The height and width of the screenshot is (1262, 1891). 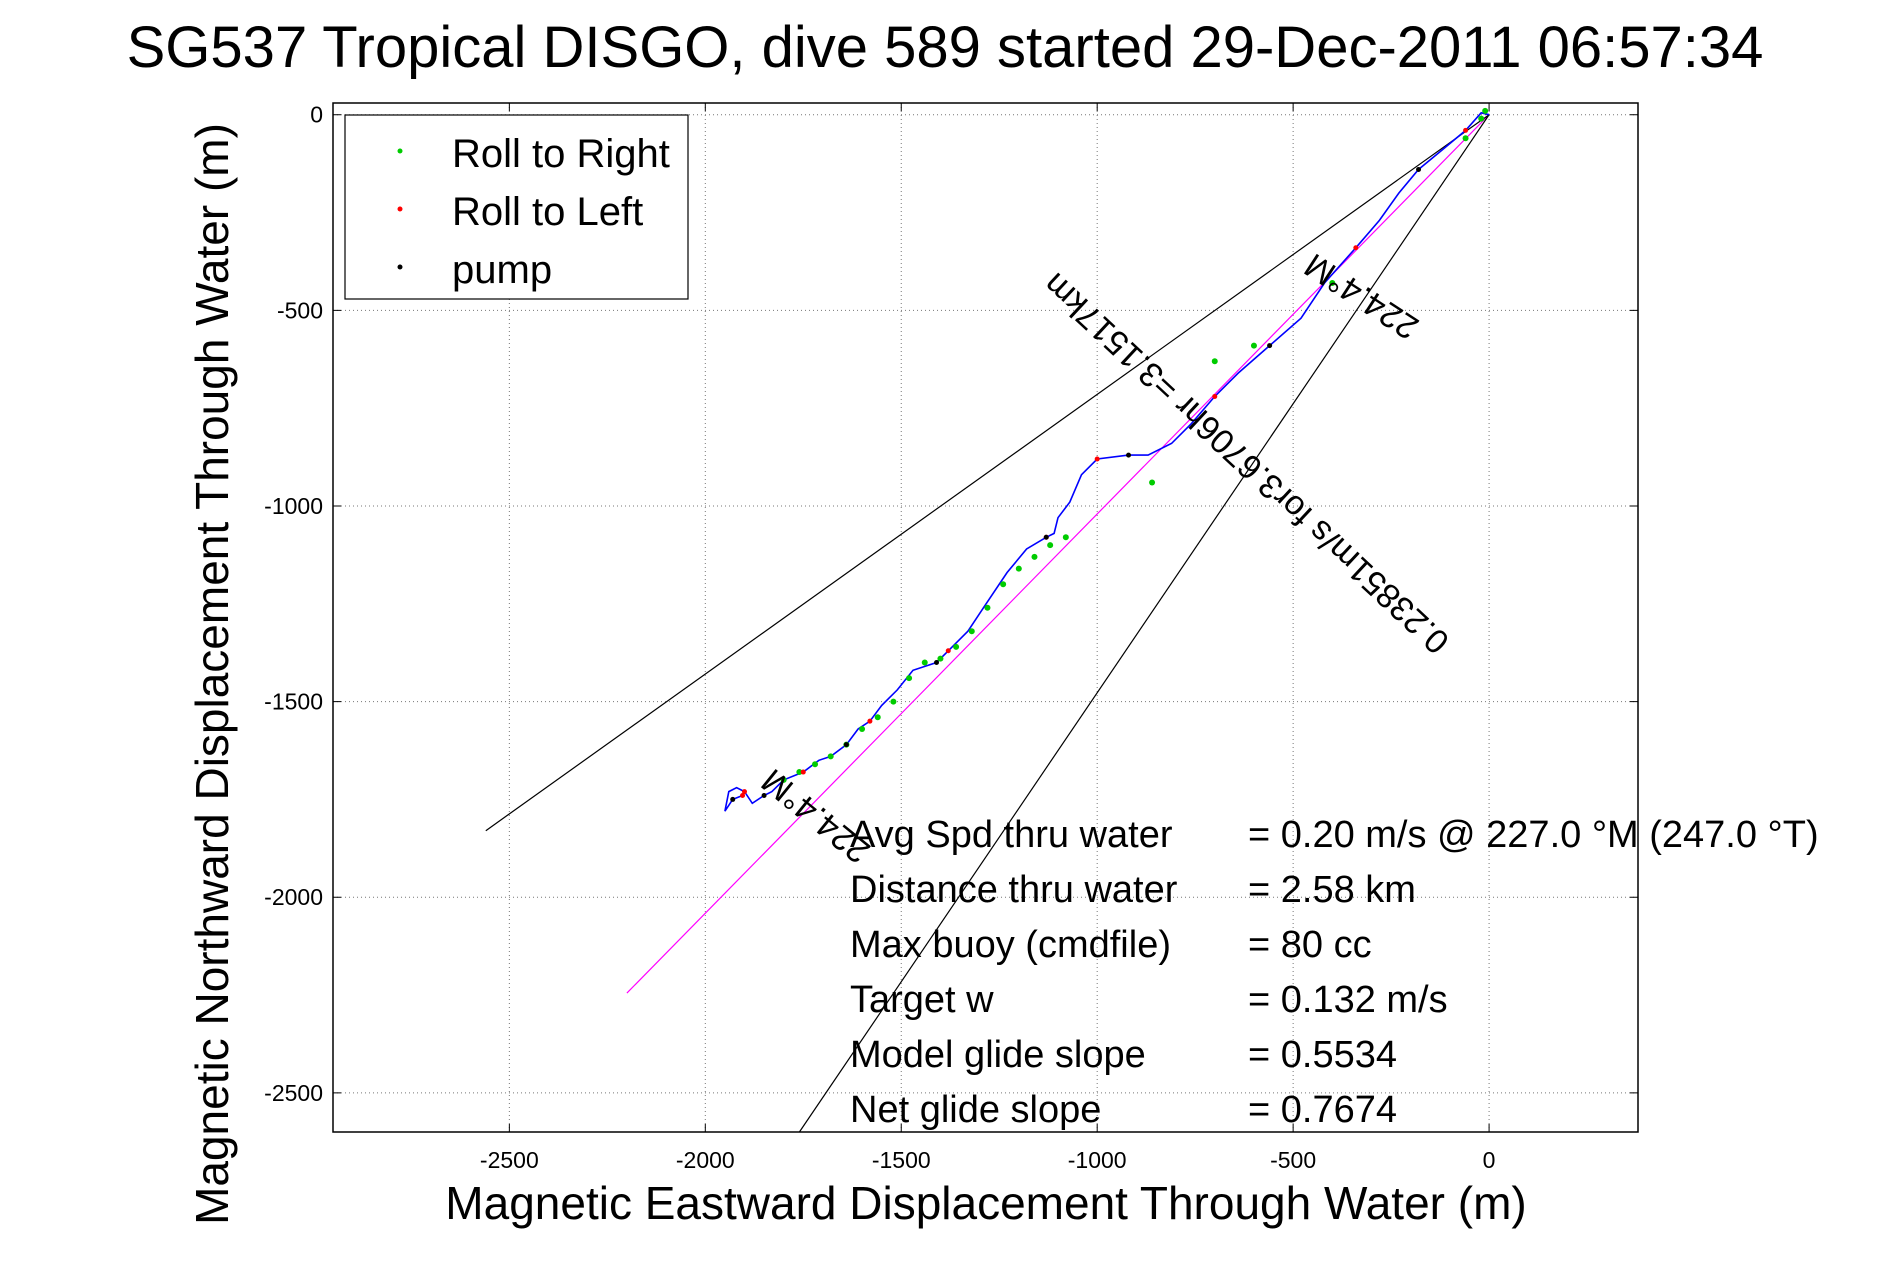 I want to click on y-tick-label: -500, so click(x=300, y=310).